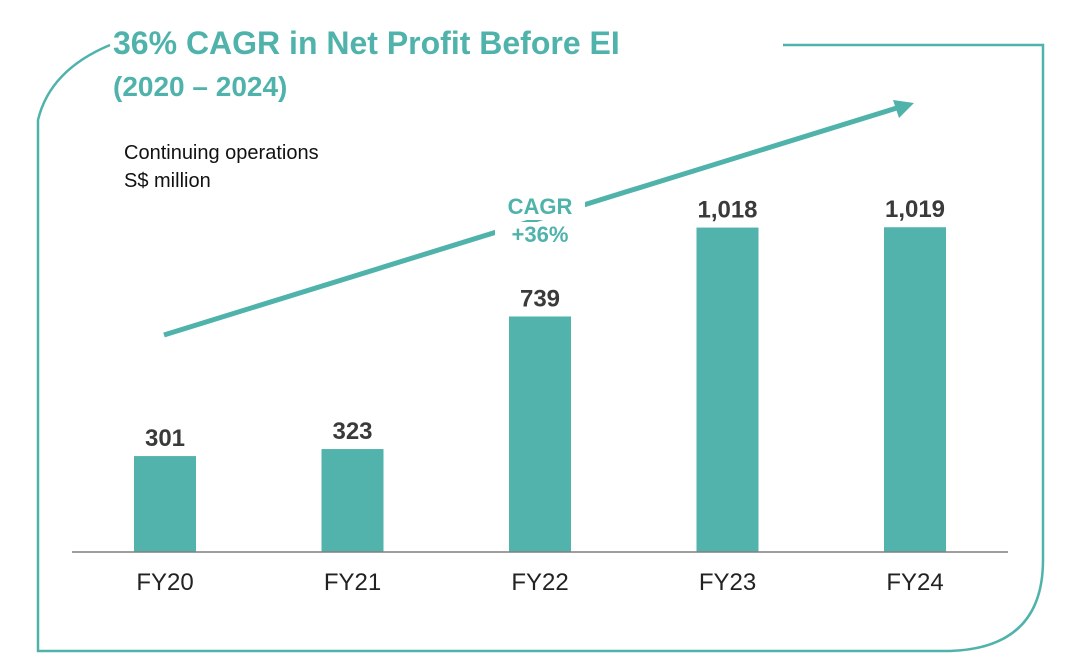 The height and width of the screenshot is (662, 1076). Describe the element at coordinates (915, 209) in the screenshot. I see `value-label-fy24: 1,019` at that location.